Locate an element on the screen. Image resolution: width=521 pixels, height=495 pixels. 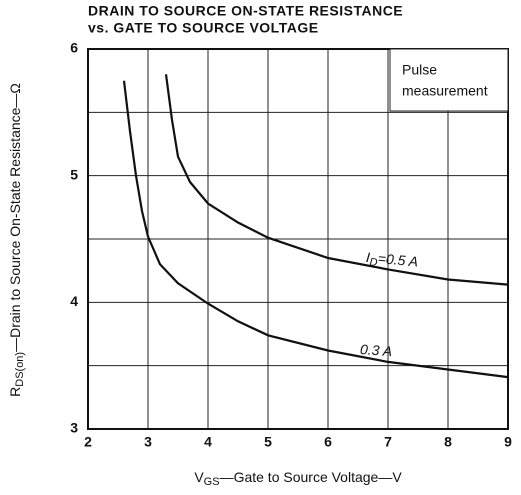
x-tick-label: 9 is located at coordinates (508, 442).